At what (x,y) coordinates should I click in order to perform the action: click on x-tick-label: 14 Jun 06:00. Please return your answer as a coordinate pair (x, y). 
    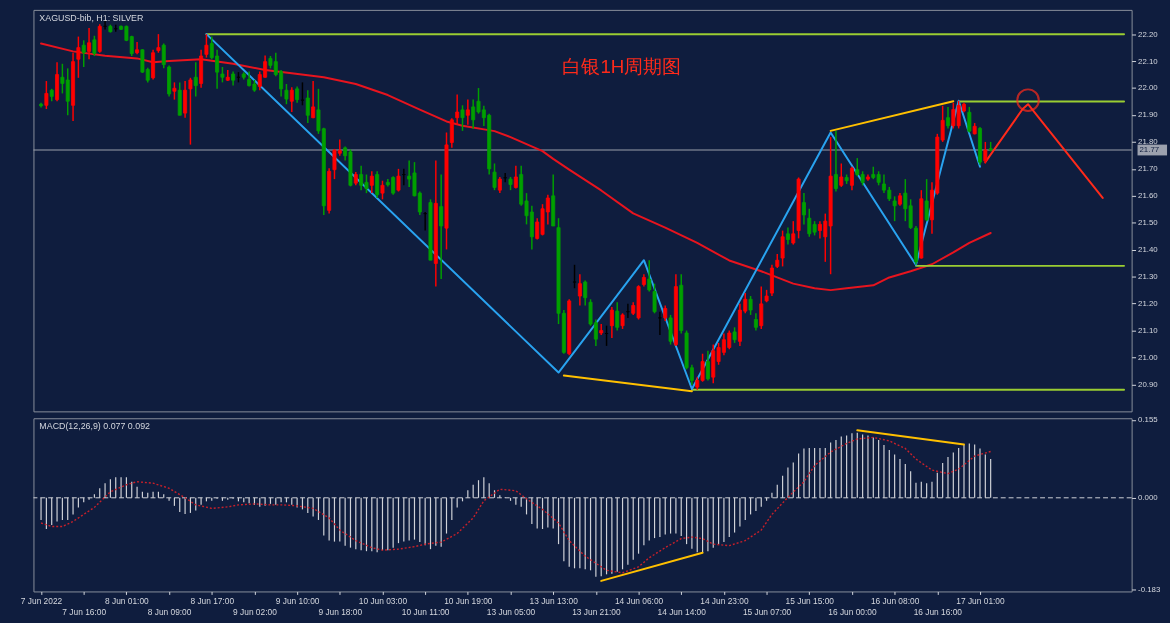
    Looking at the image, I should click on (639, 600).